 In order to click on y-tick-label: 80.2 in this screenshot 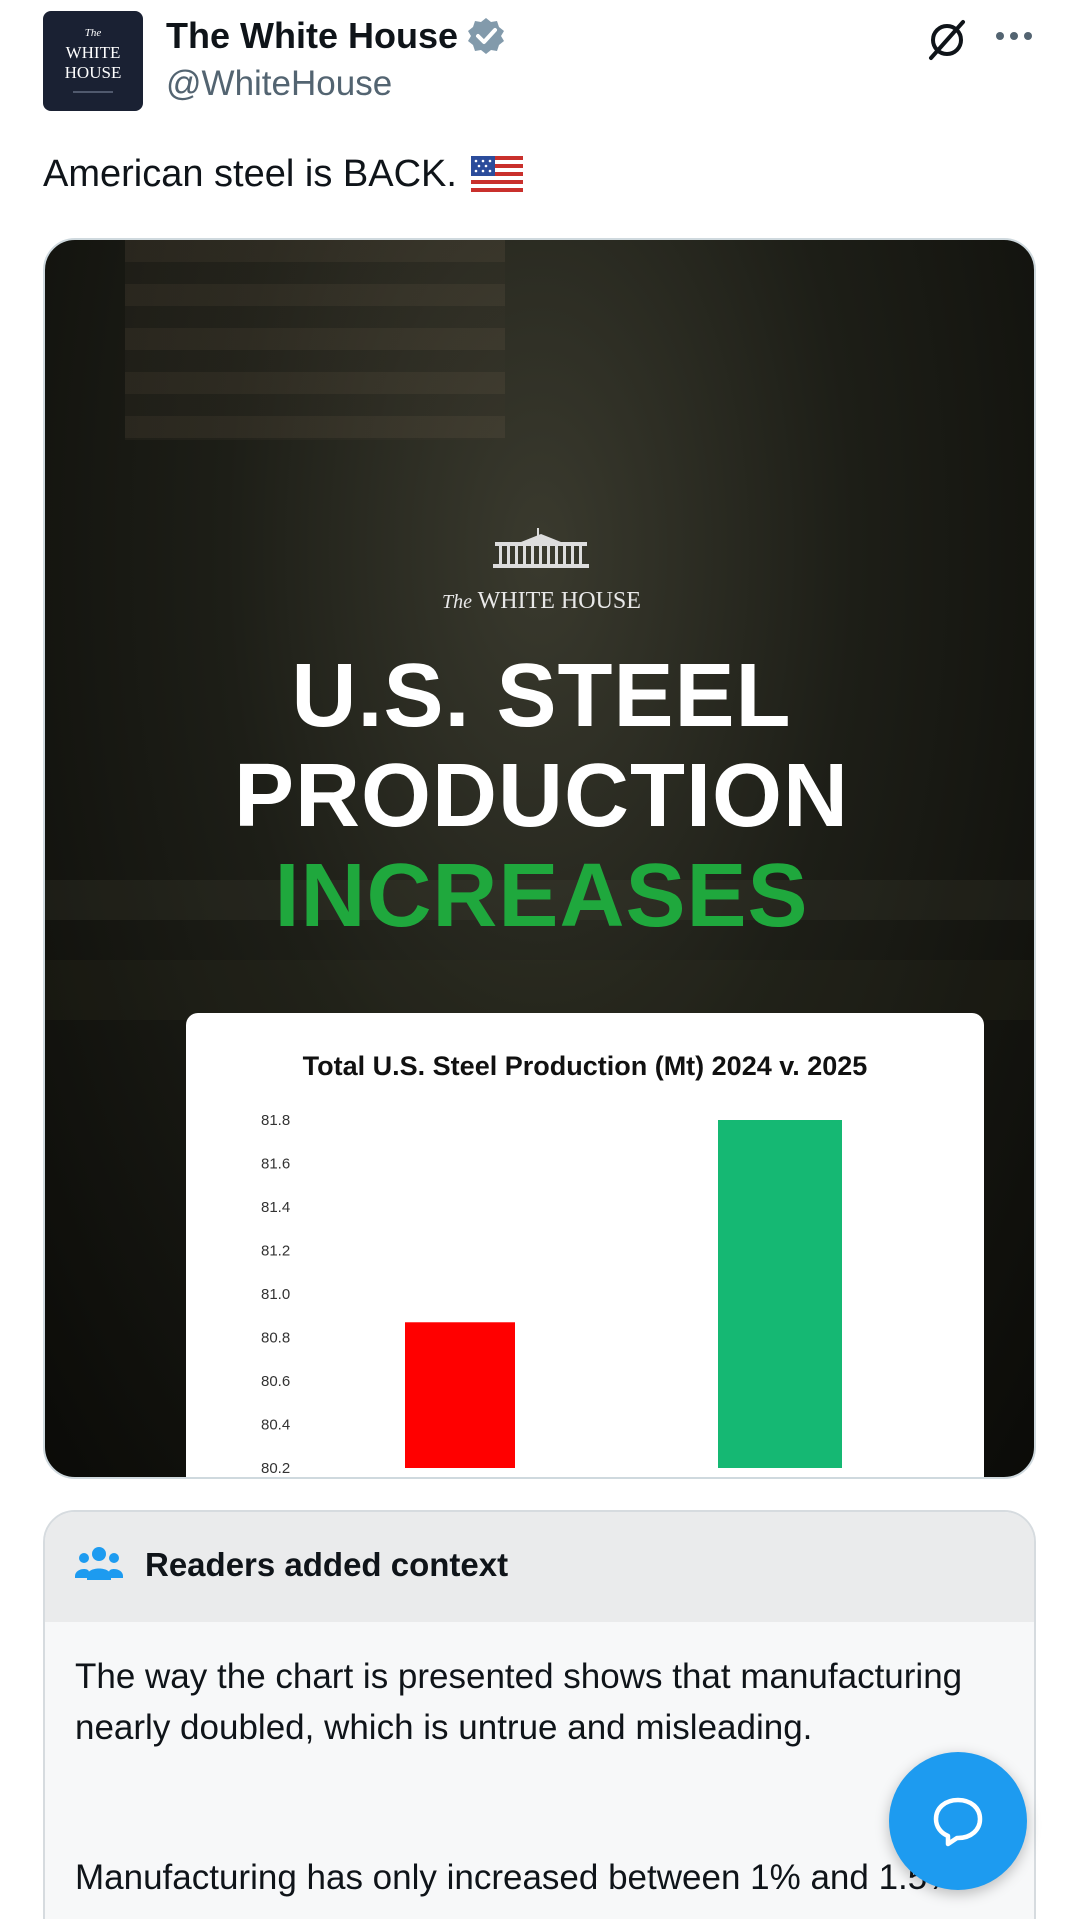, I will do `click(275, 1468)`.